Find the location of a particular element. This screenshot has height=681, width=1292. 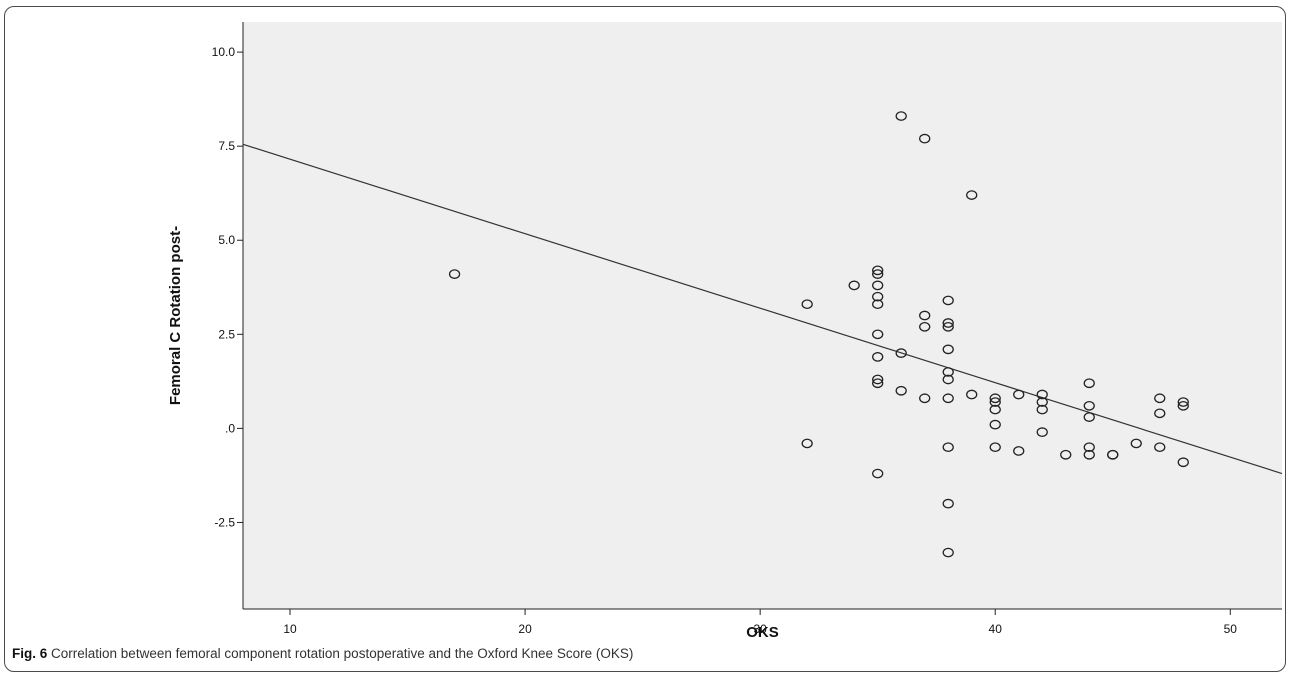

x-tick-label: 50 is located at coordinates (1231, 629).